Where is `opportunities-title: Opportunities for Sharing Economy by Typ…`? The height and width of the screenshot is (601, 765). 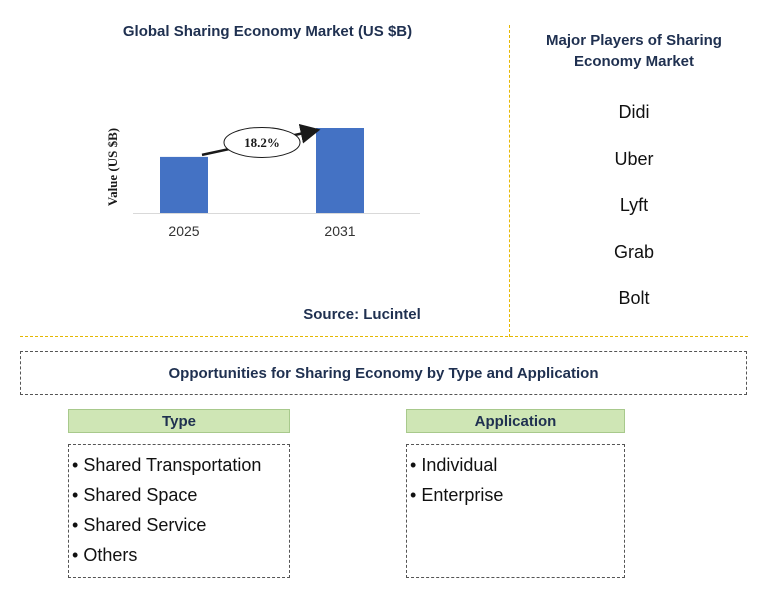 opportunities-title: Opportunities for Sharing Economy by Typ… is located at coordinates (383, 373).